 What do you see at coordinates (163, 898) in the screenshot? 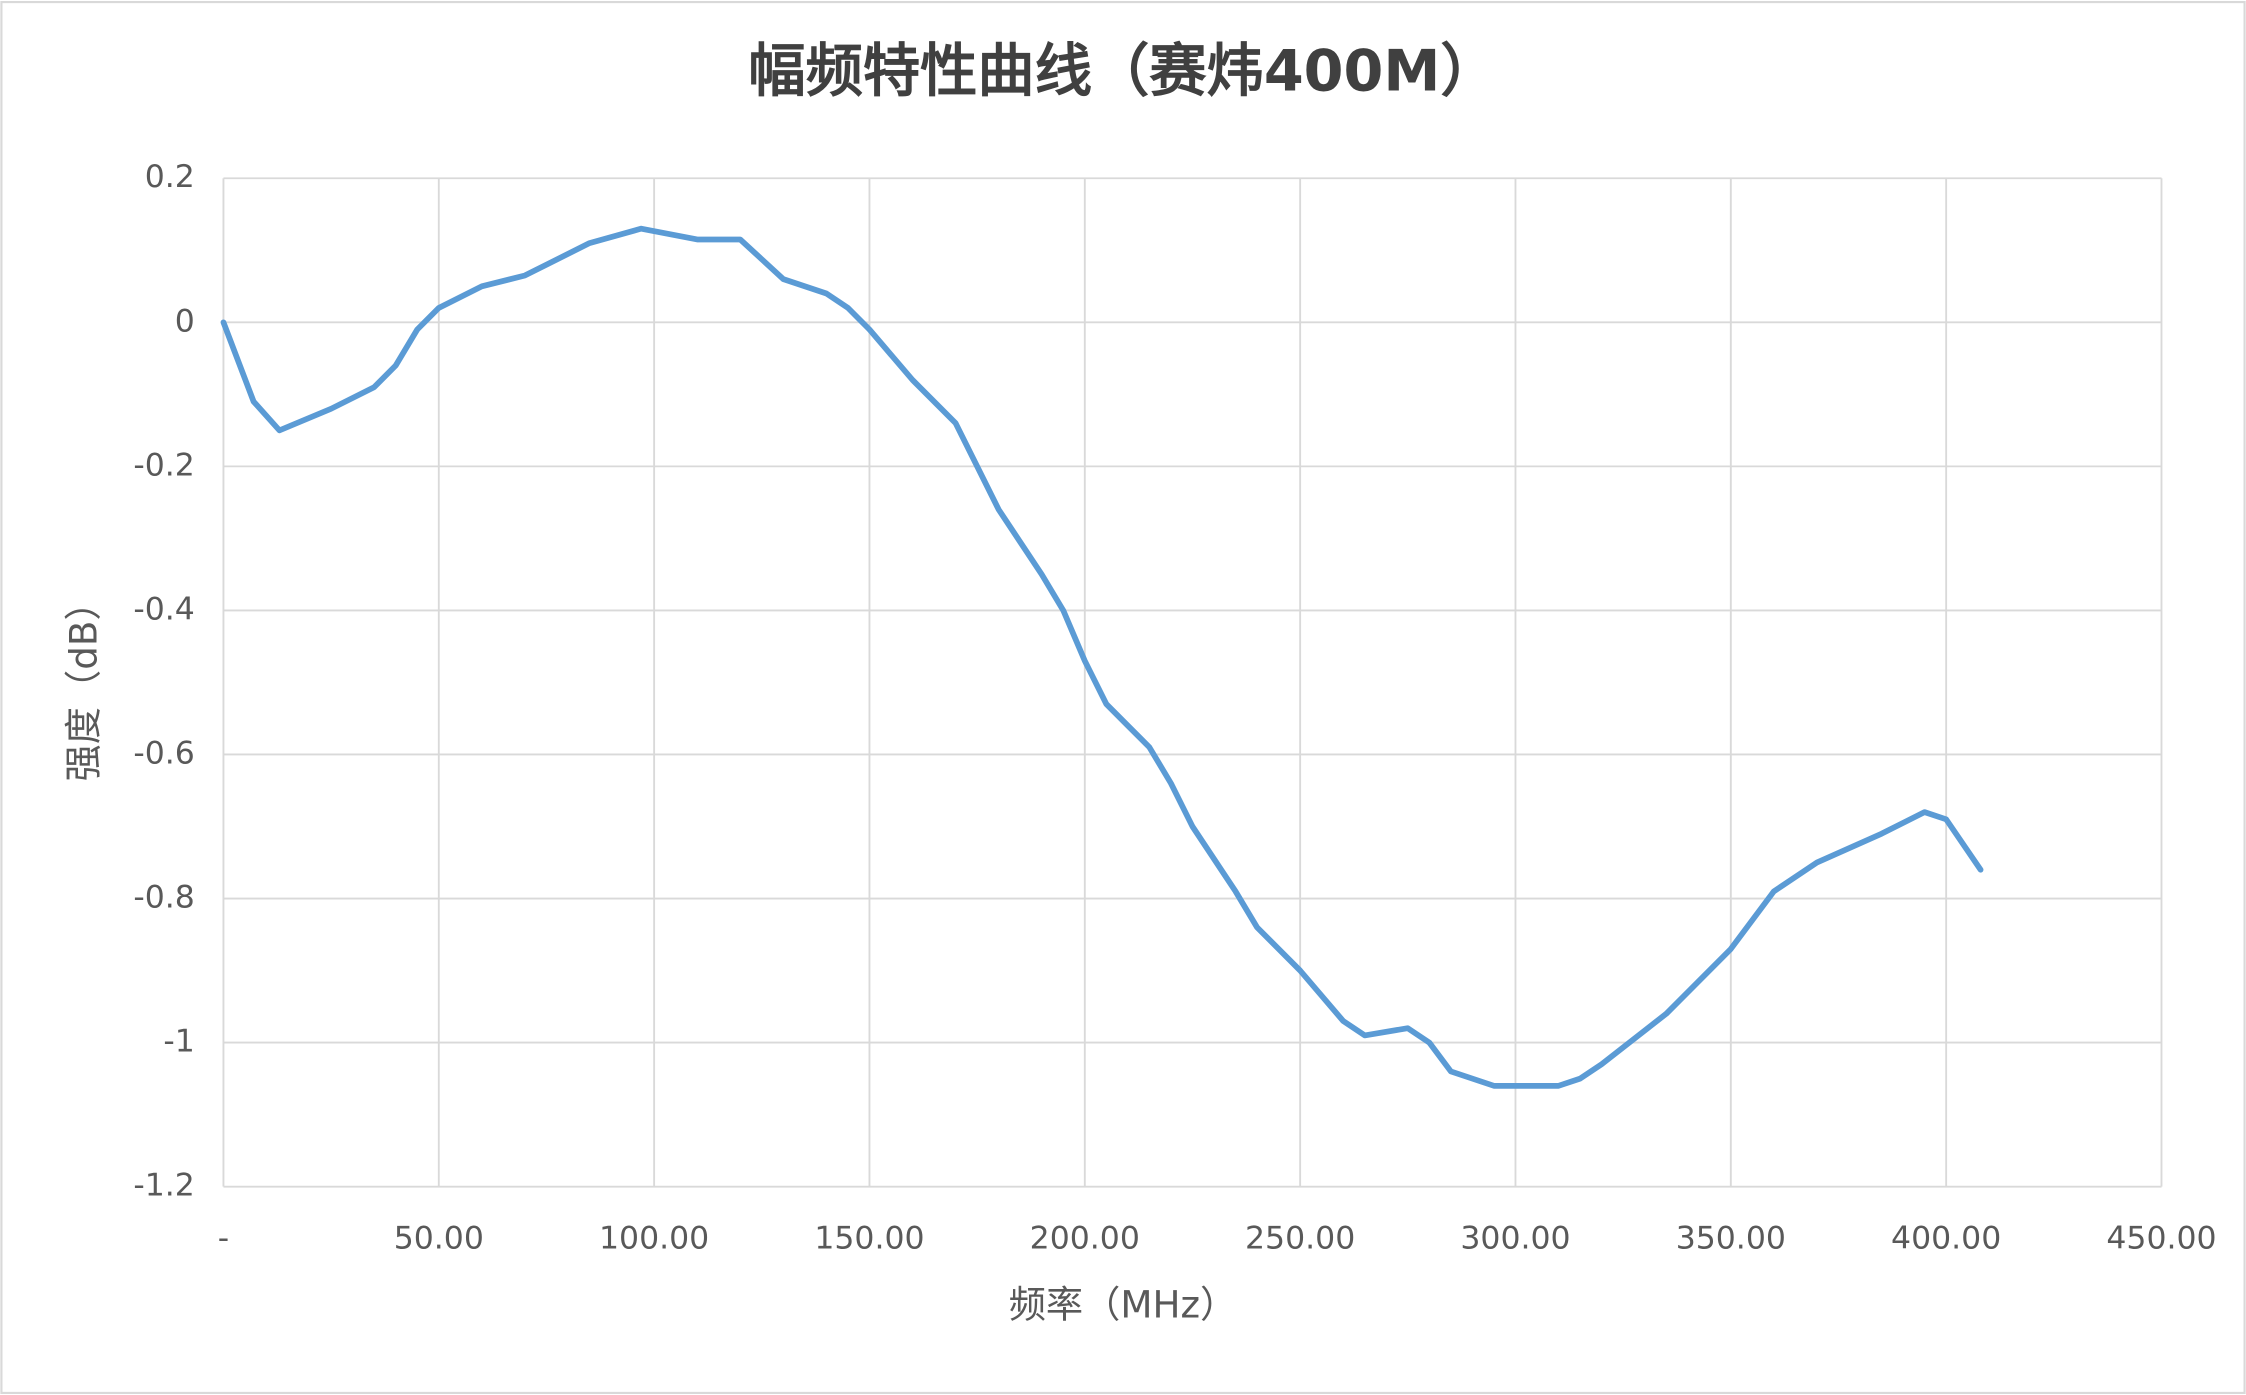
I see `y-tick-label: -0.8` at bounding box center [163, 898].